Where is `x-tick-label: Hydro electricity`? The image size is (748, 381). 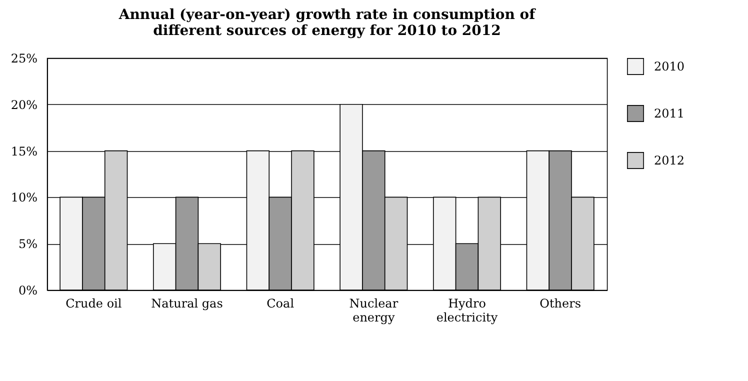
x-tick-label: Hydro electricity is located at coordinates (467, 310).